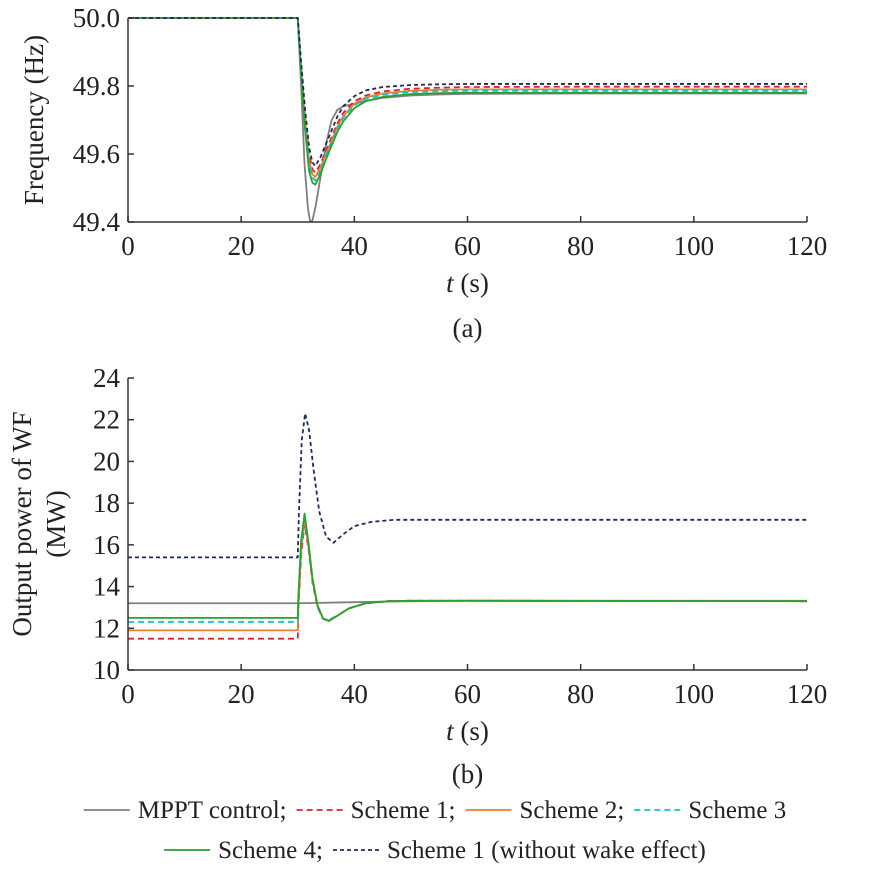 The height and width of the screenshot is (885, 870). What do you see at coordinates (96, 18) in the screenshot?
I see `y-tick-label: 50.0` at bounding box center [96, 18].